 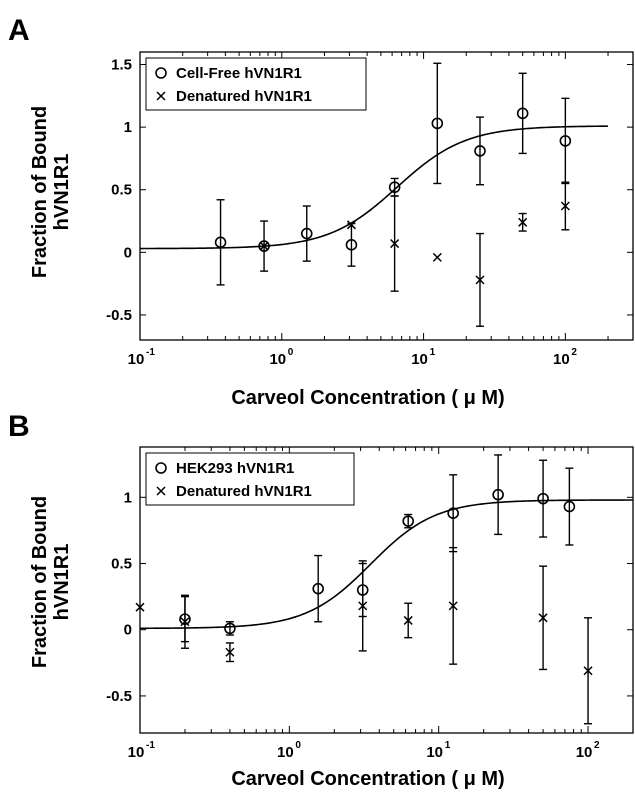 I want to click on panel-b-fit-curve, so click(x=387, y=564).